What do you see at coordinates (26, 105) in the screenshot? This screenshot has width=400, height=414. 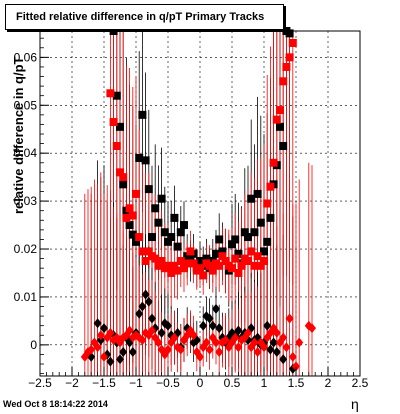 I see `y-tick-label: 0.05` at bounding box center [26, 105].